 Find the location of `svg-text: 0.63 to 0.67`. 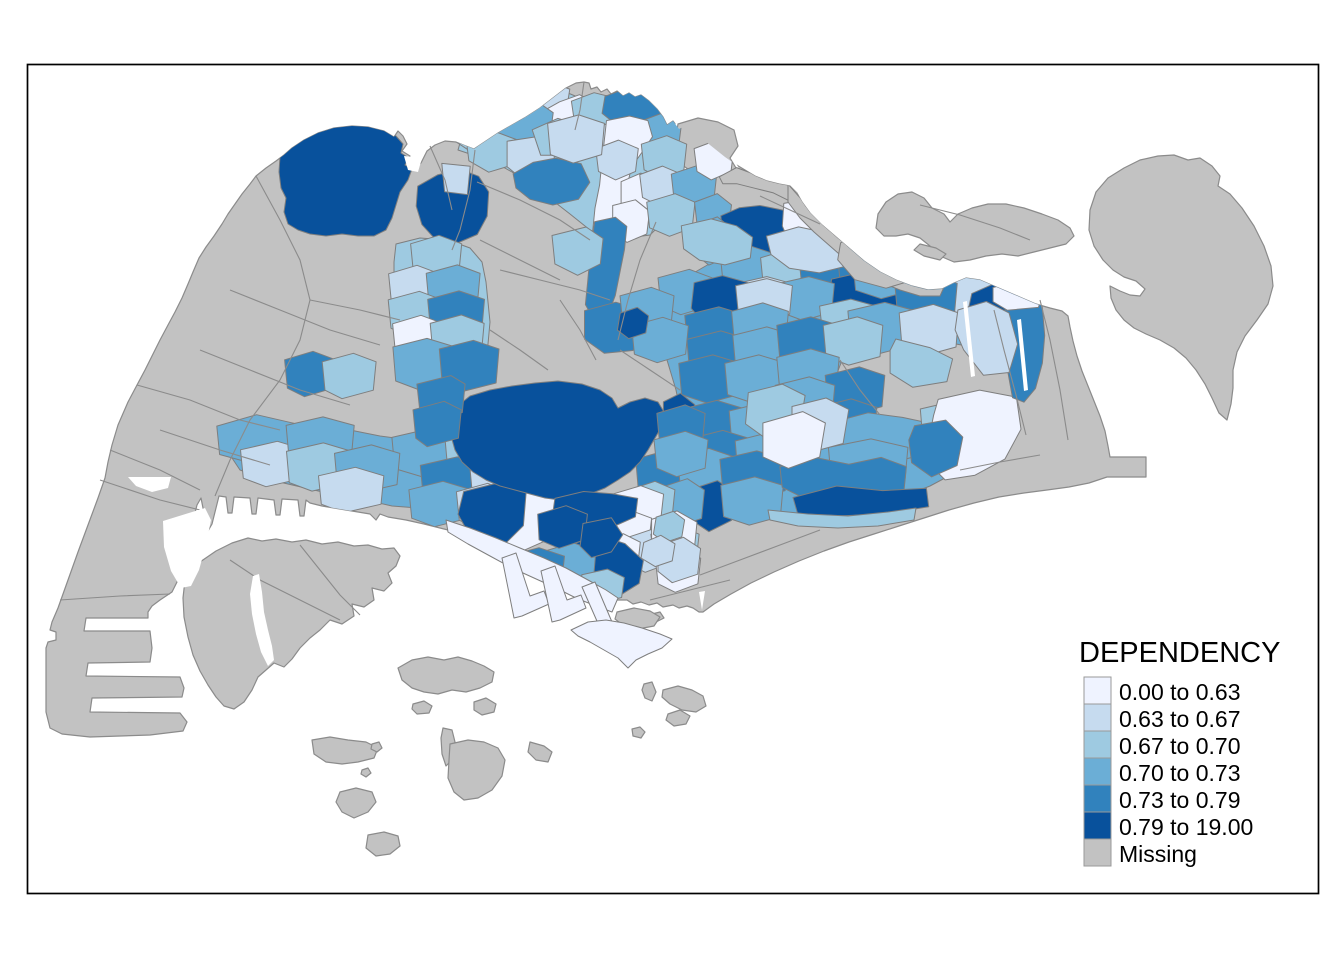

svg-text: 0.63 to 0.67 is located at coordinates (1180, 719).